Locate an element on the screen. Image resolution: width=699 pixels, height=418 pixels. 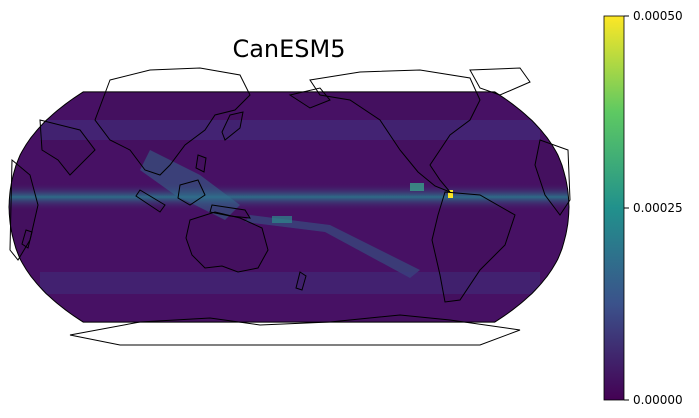
coast-new-zealand is located at coordinates (301, 281).